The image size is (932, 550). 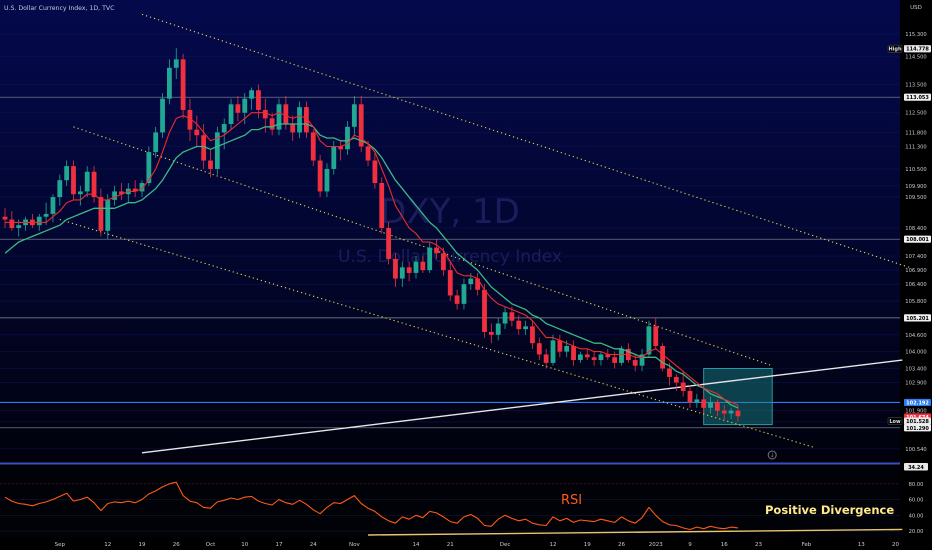 What do you see at coordinates (915, 58) in the screenshot?
I see `price-tick-1: 114.500` at bounding box center [915, 58].